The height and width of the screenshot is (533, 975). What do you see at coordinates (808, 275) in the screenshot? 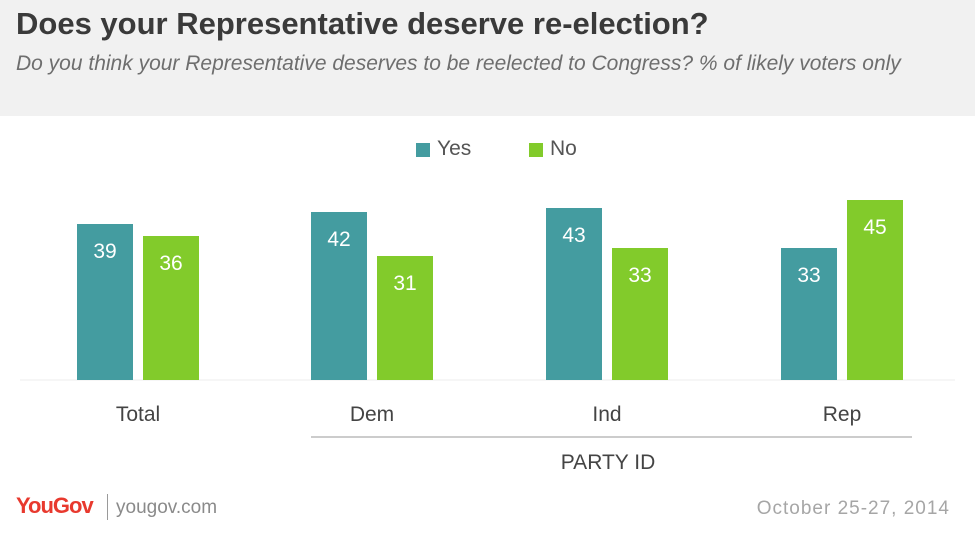
I see `data-label-yes-rep: 33` at bounding box center [808, 275].